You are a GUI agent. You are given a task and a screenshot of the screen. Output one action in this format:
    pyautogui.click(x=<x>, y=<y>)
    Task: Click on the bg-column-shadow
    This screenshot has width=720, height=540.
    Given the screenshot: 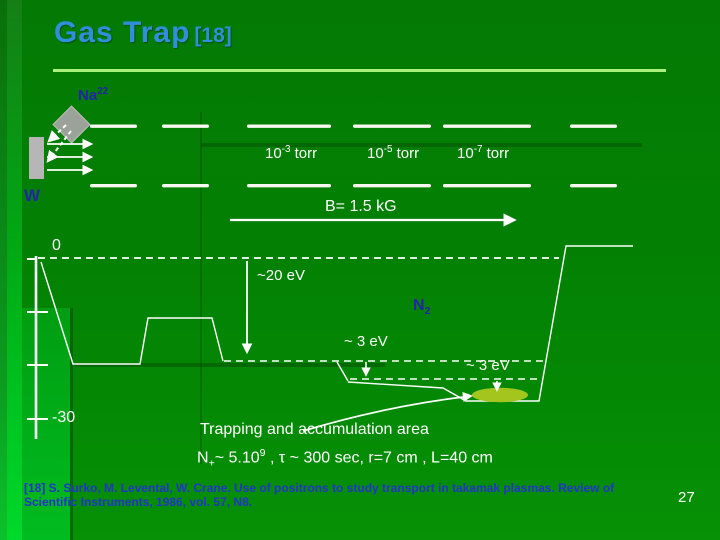 What is the action you would take?
    pyautogui.click(x=71, y=424)
    